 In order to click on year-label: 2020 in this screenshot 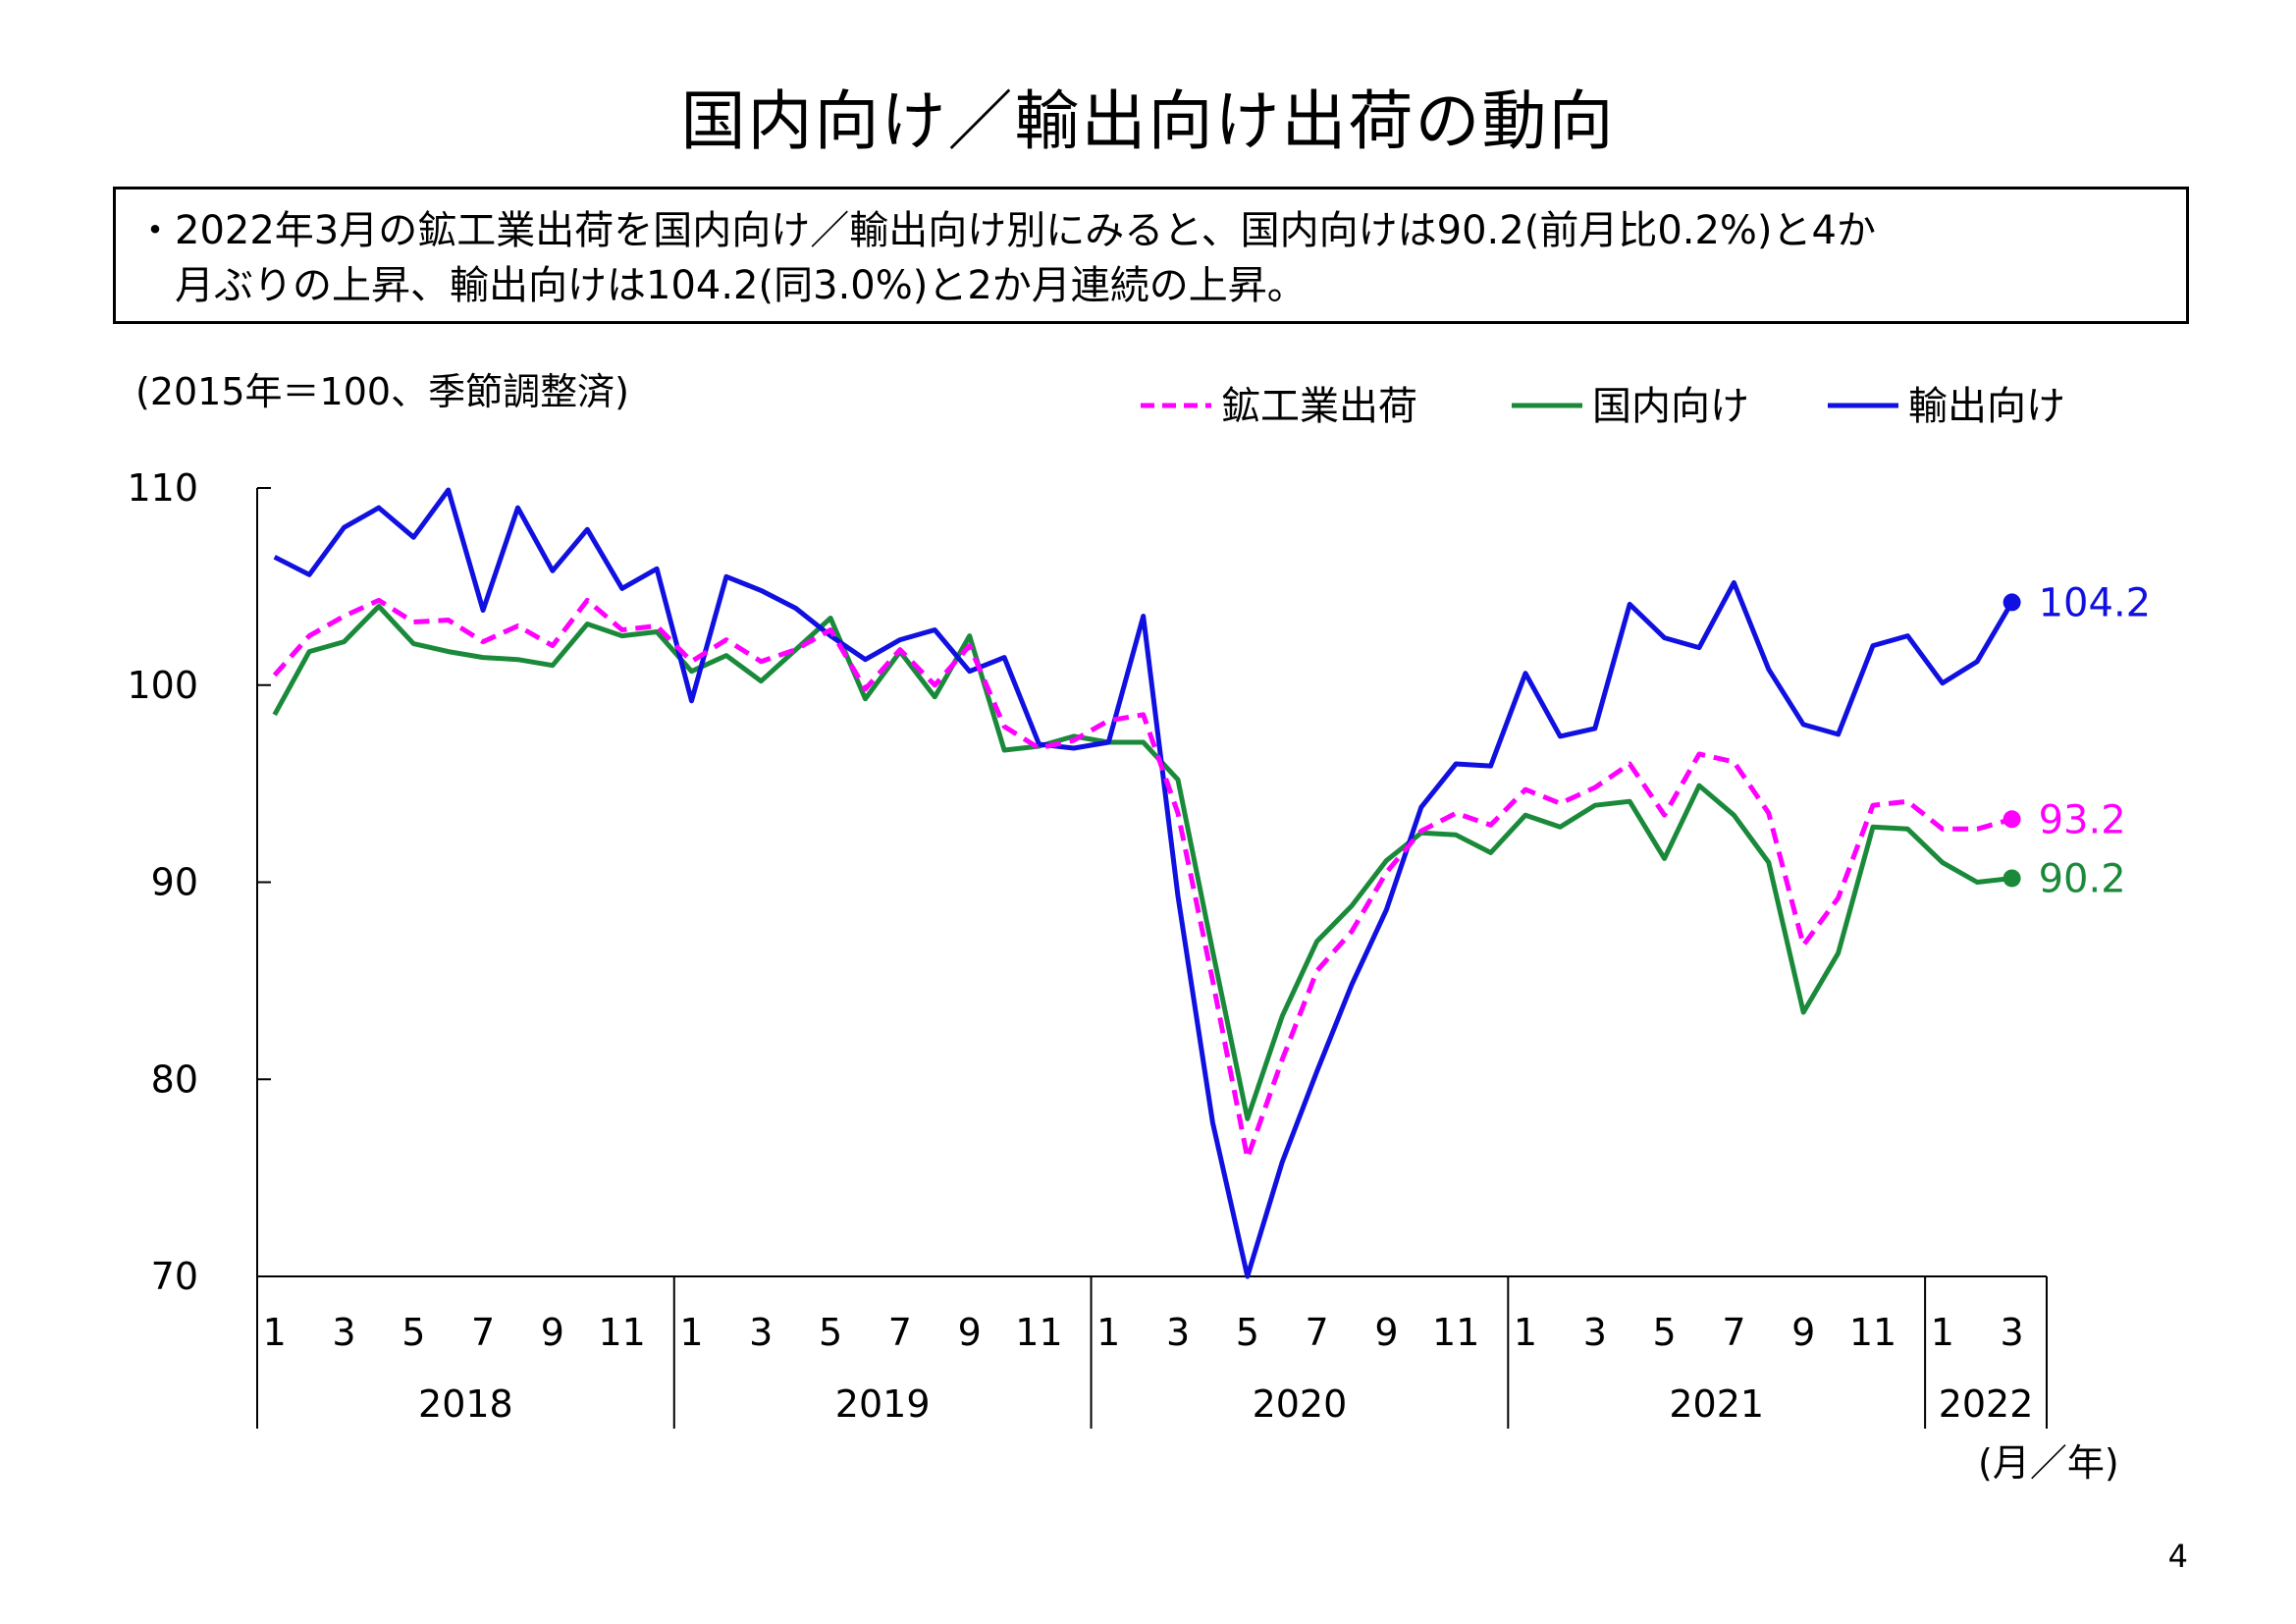, I will do `click(1301, 1404)`.